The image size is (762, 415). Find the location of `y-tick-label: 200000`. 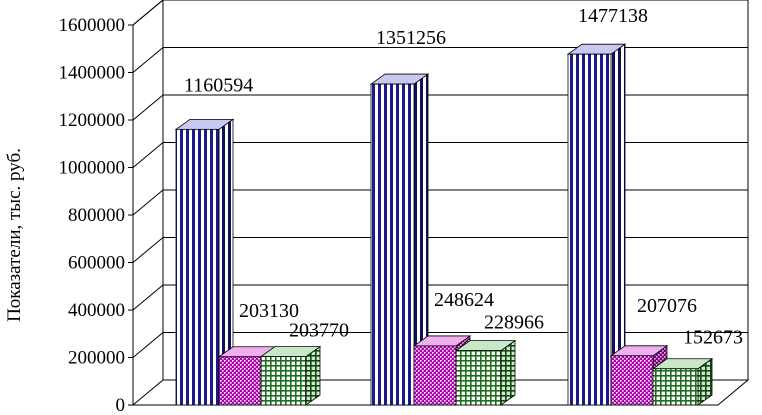

y-tick-label: 200000 is located at coordinates (96, 358).